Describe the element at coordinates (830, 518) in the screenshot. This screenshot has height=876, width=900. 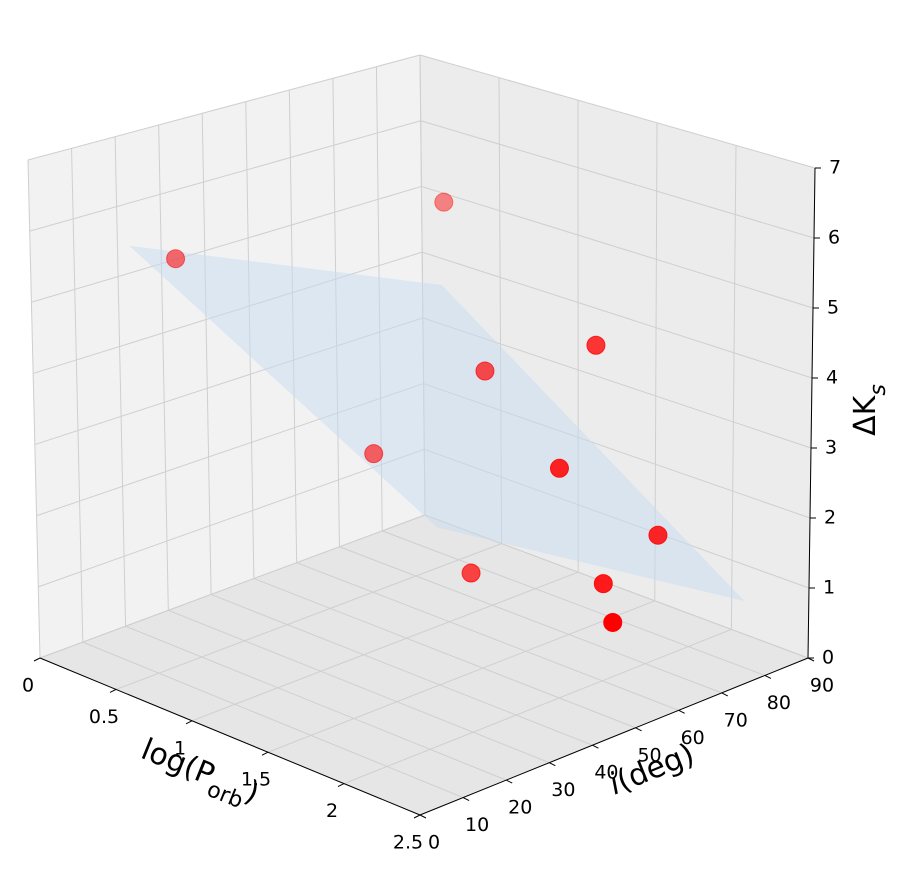
I see `z-tick-label: 2` at that location.